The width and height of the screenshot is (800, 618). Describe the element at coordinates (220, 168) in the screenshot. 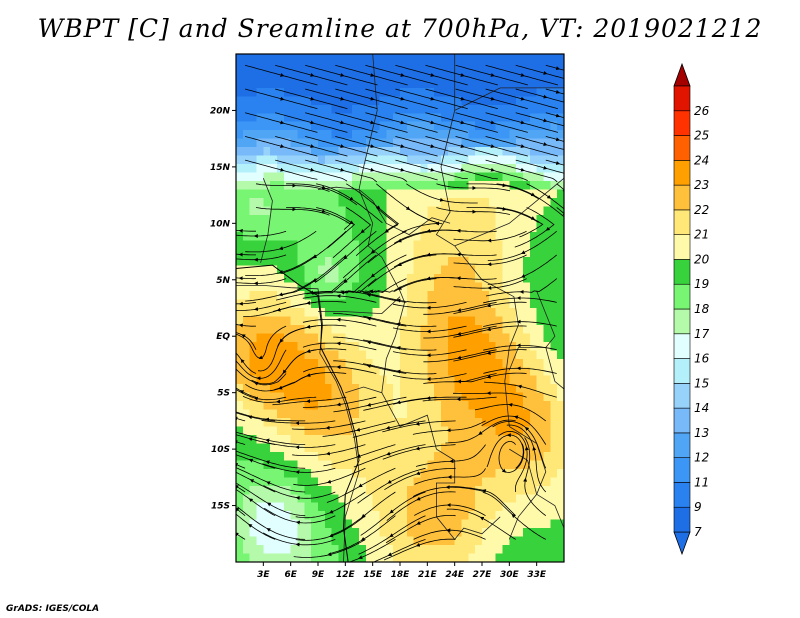

I see `lat-tick-label: 15N` at that location.